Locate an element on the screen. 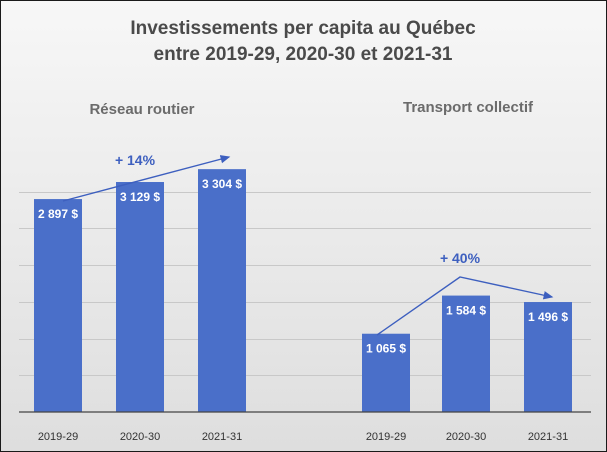 The height and width of the screenshot is (452, 607). bar-value-label: 1 496 $ is located at coordinates (548, 317).